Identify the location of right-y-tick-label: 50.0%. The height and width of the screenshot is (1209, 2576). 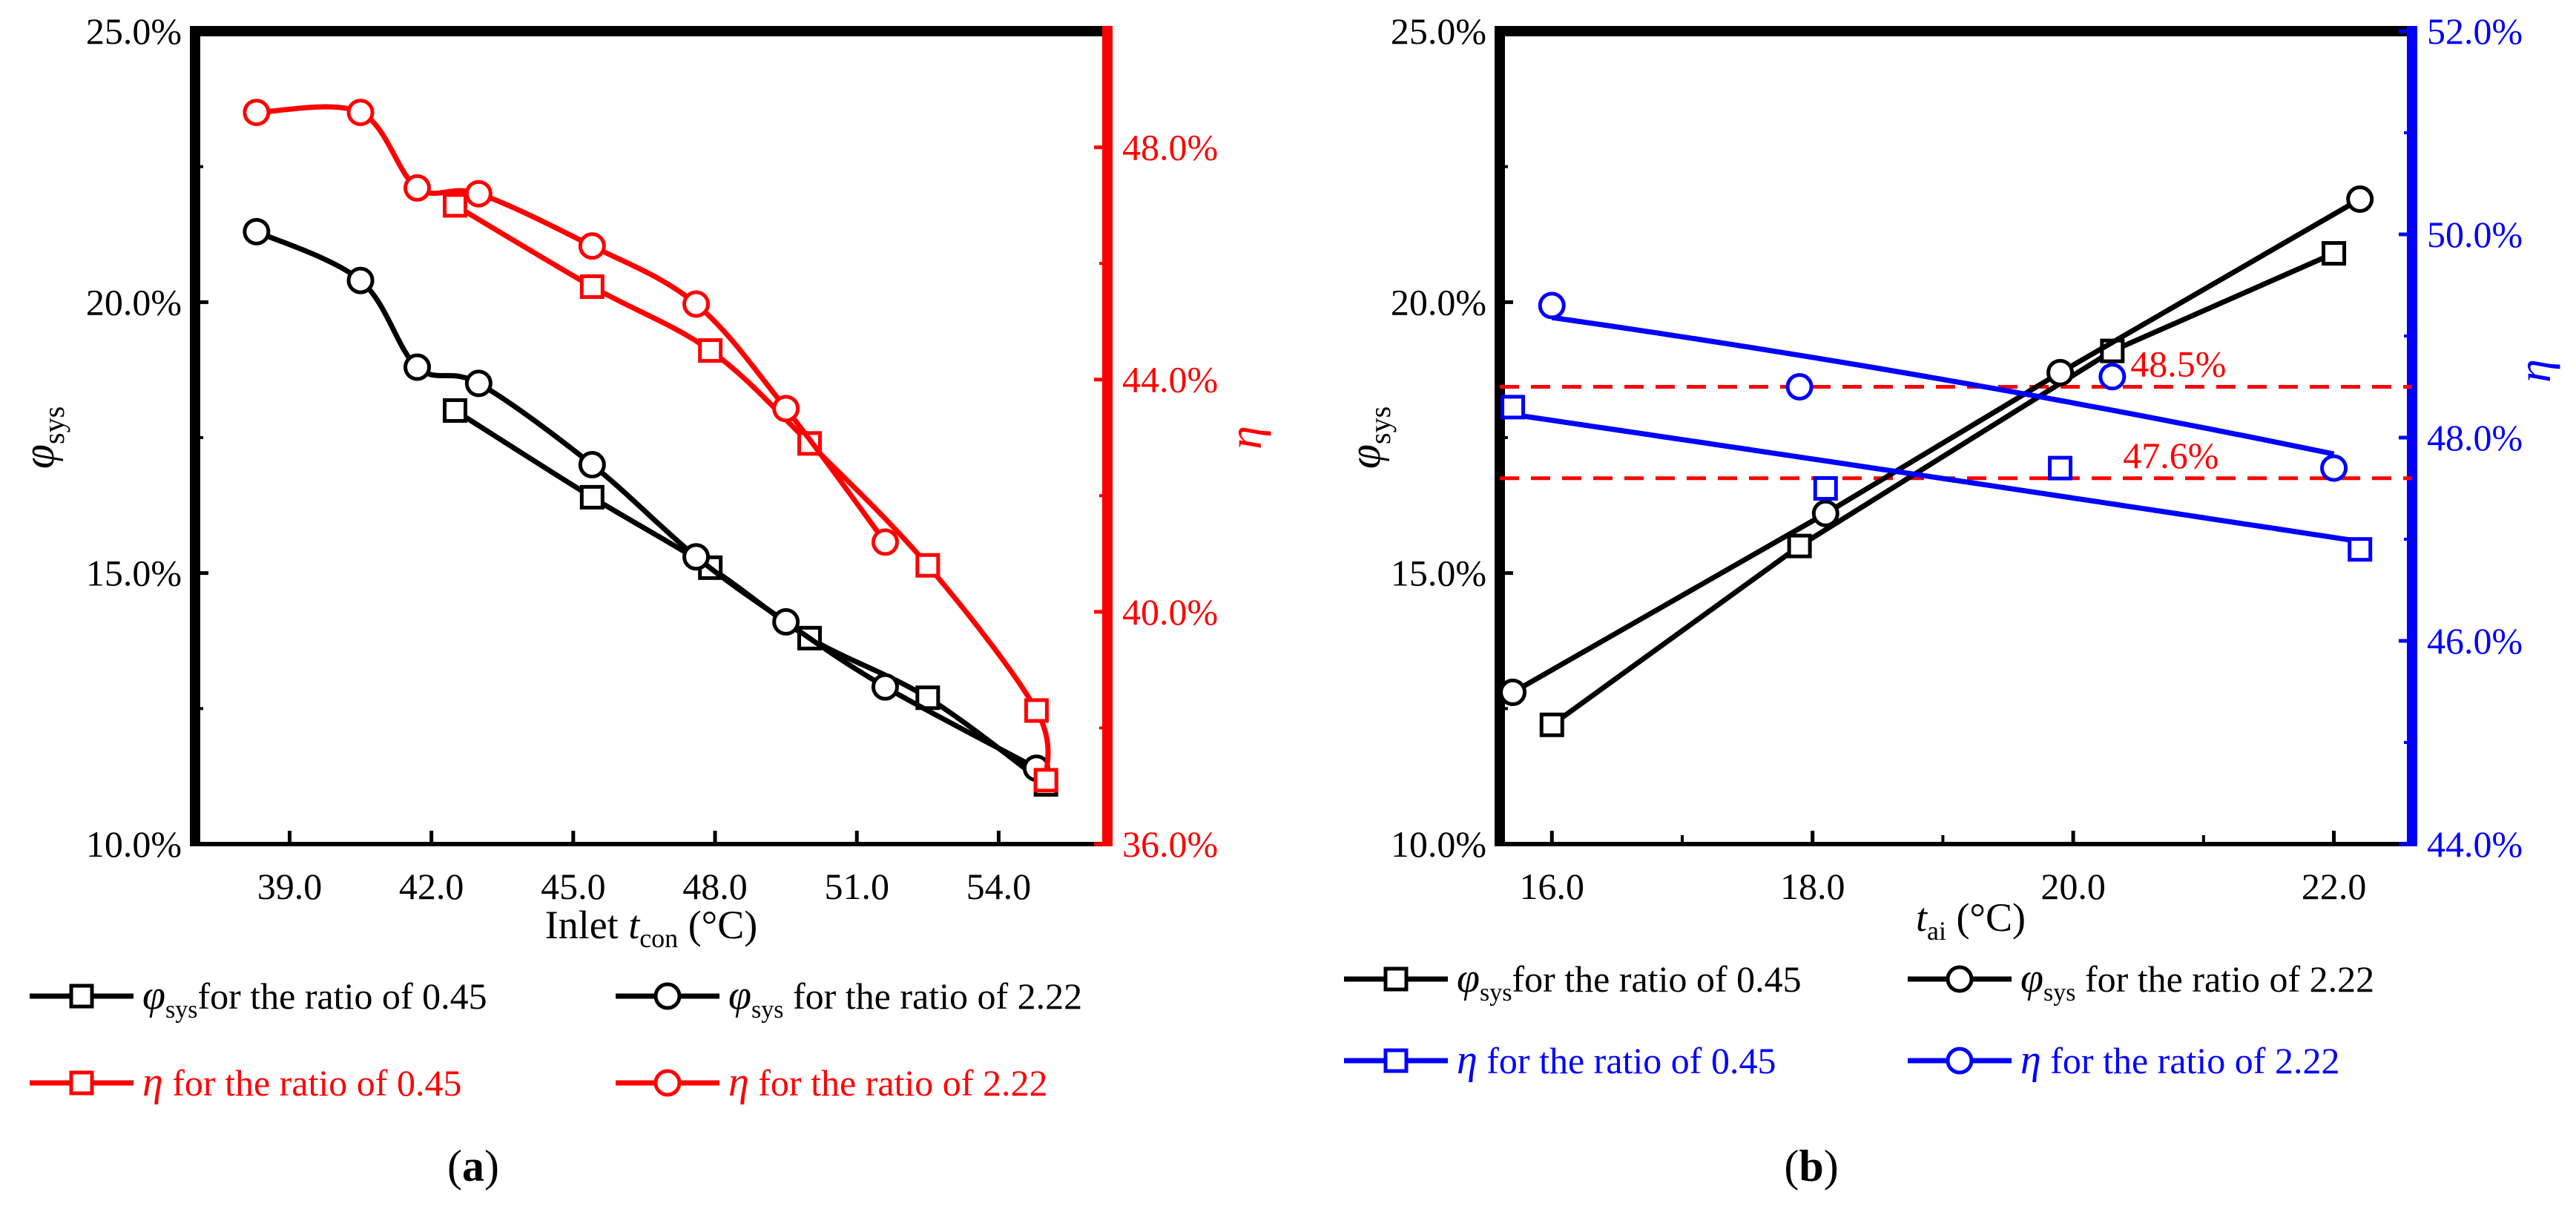
(2475, 235).